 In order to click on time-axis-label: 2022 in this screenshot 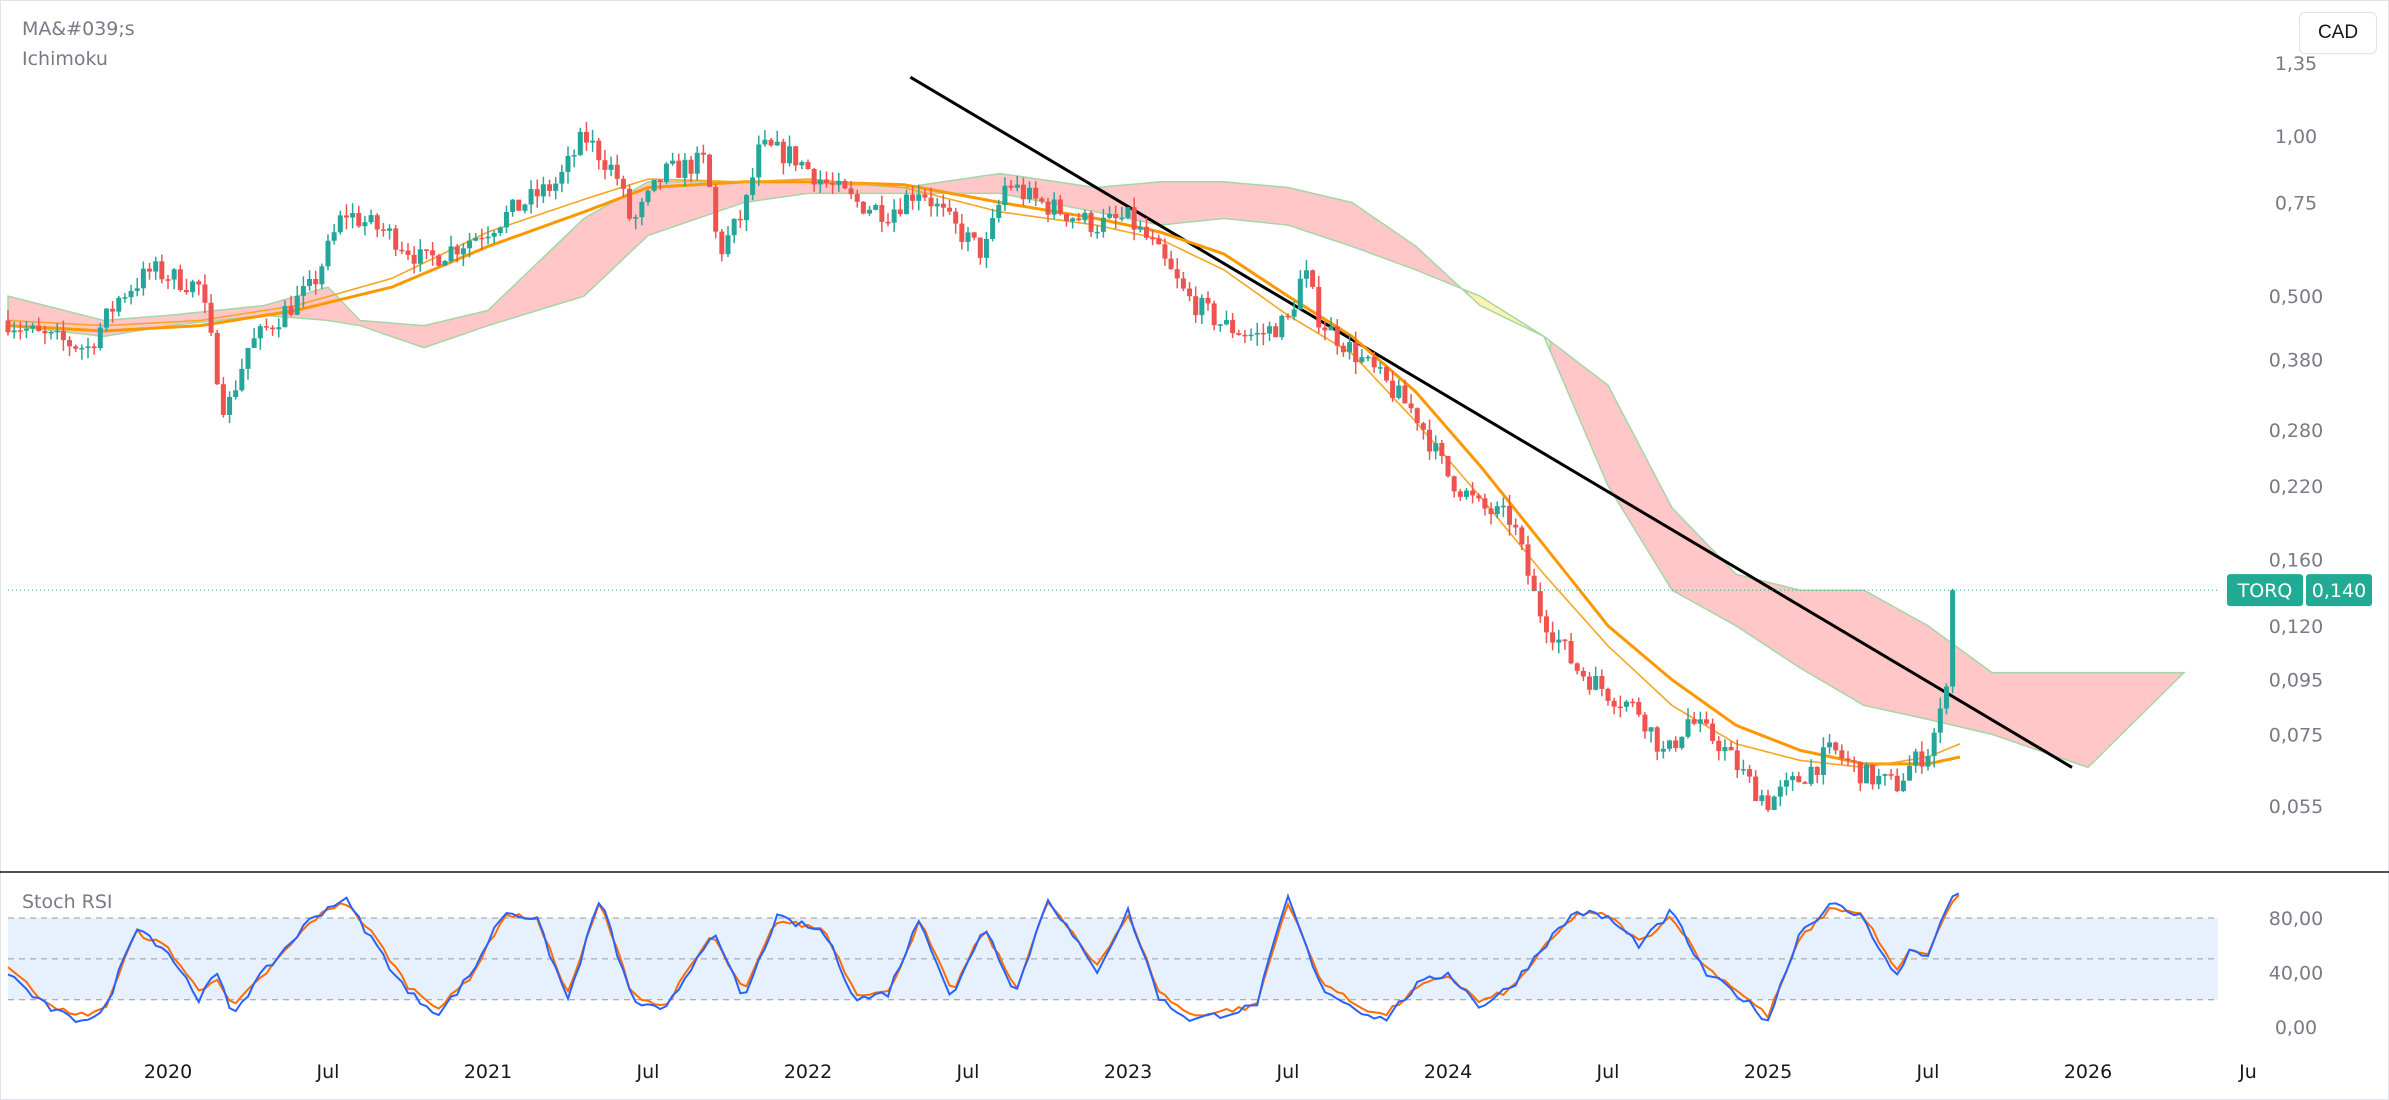, I will do `click(808, 1072)`.